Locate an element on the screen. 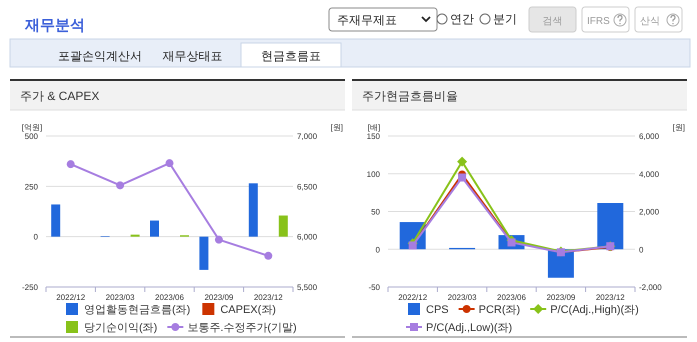 The image size is (697, 342). y2-tick-label: 6,500 is located at coordinates (307, 187).